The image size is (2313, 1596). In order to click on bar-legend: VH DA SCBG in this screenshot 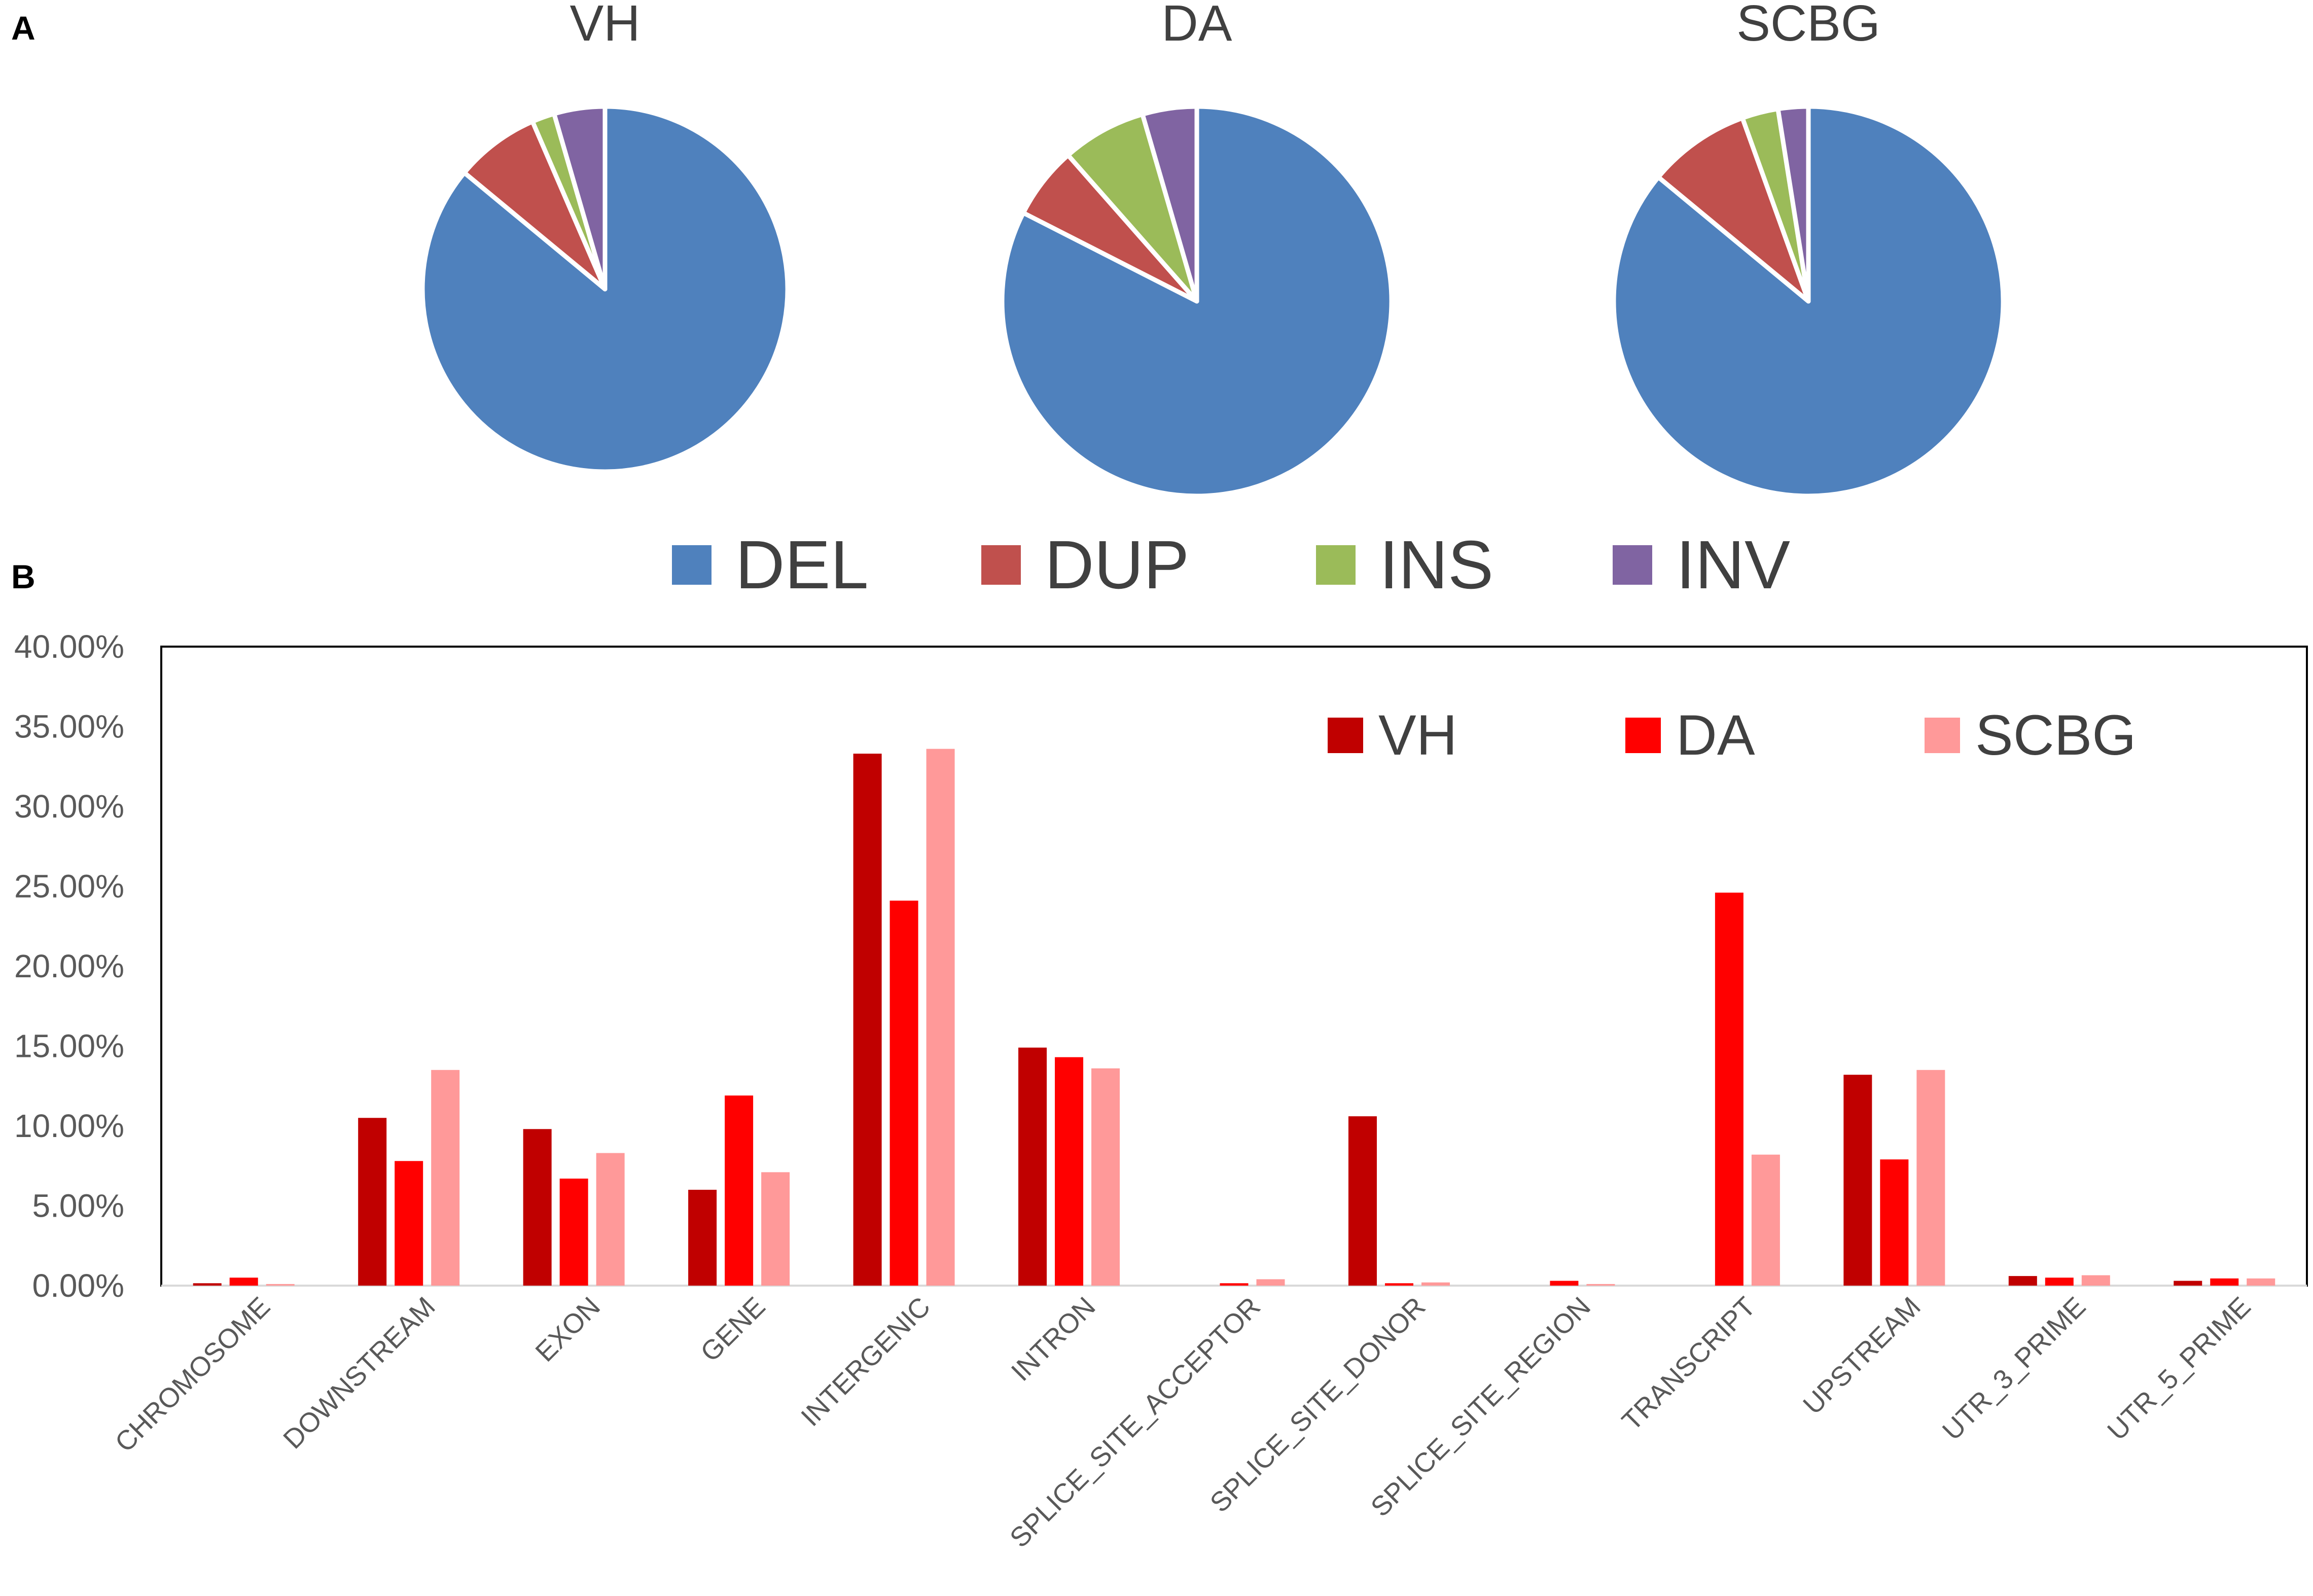, I will do `click(1732, 735)`.